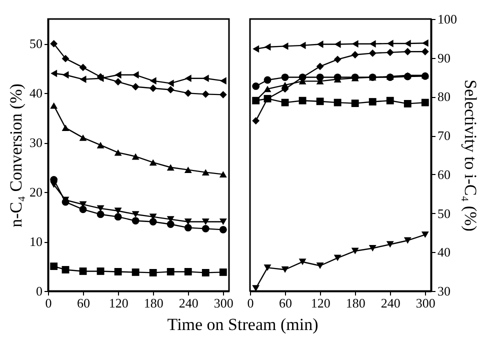 This screenshot has width=490, height=344. Describe the element at coordinates (444, 252) in the screenshot. I see `y2-tick-label: 40` at that location.